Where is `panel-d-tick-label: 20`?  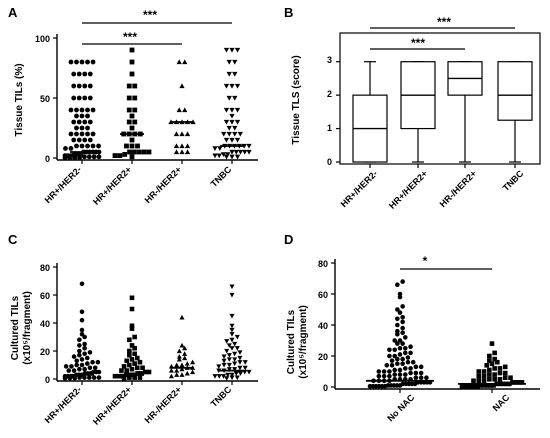 panel-d-tick-label: 20 is located at coordinates (323, 357).